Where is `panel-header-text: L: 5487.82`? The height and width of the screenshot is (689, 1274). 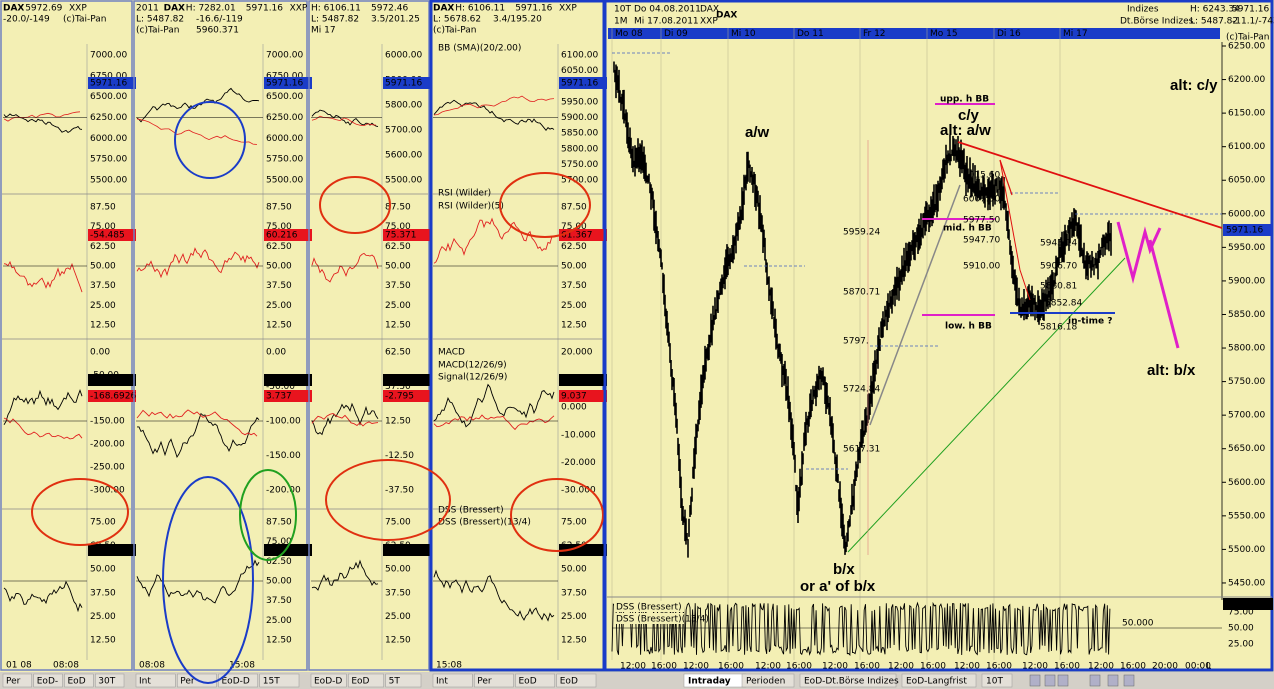
panel-header-text: L: 5487.82 is located at coordinates (335, 20).